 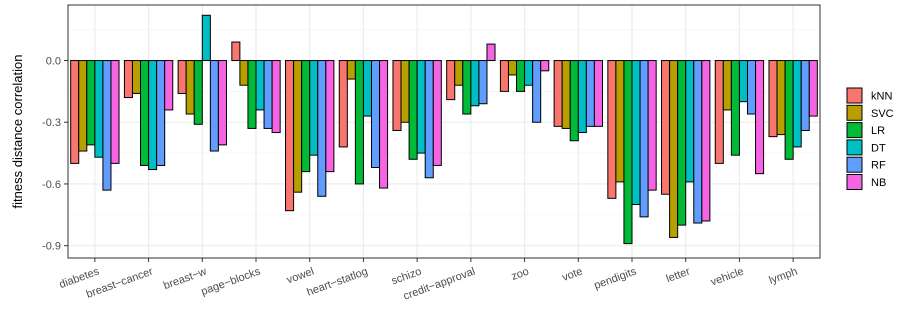 What do you see at coordinates (520, 274) in the screenshot?
I see `x-tick-label: zoo` at bounding box center [520, 274].